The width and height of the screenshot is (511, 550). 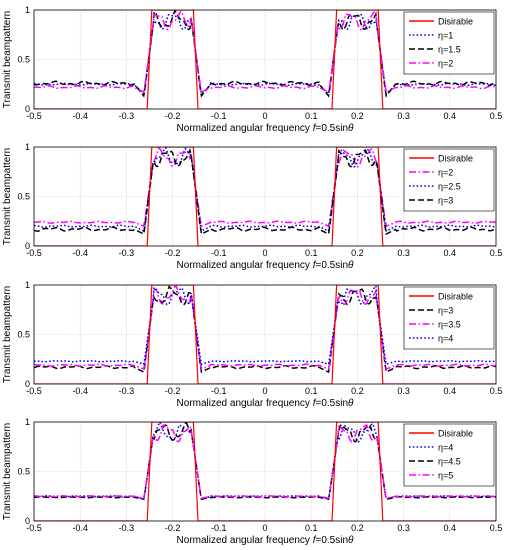 What do you see at coordinates (449, 50) in the screenshot?
I see `legend-label: η=1.5` at bounding box center [449, 50].